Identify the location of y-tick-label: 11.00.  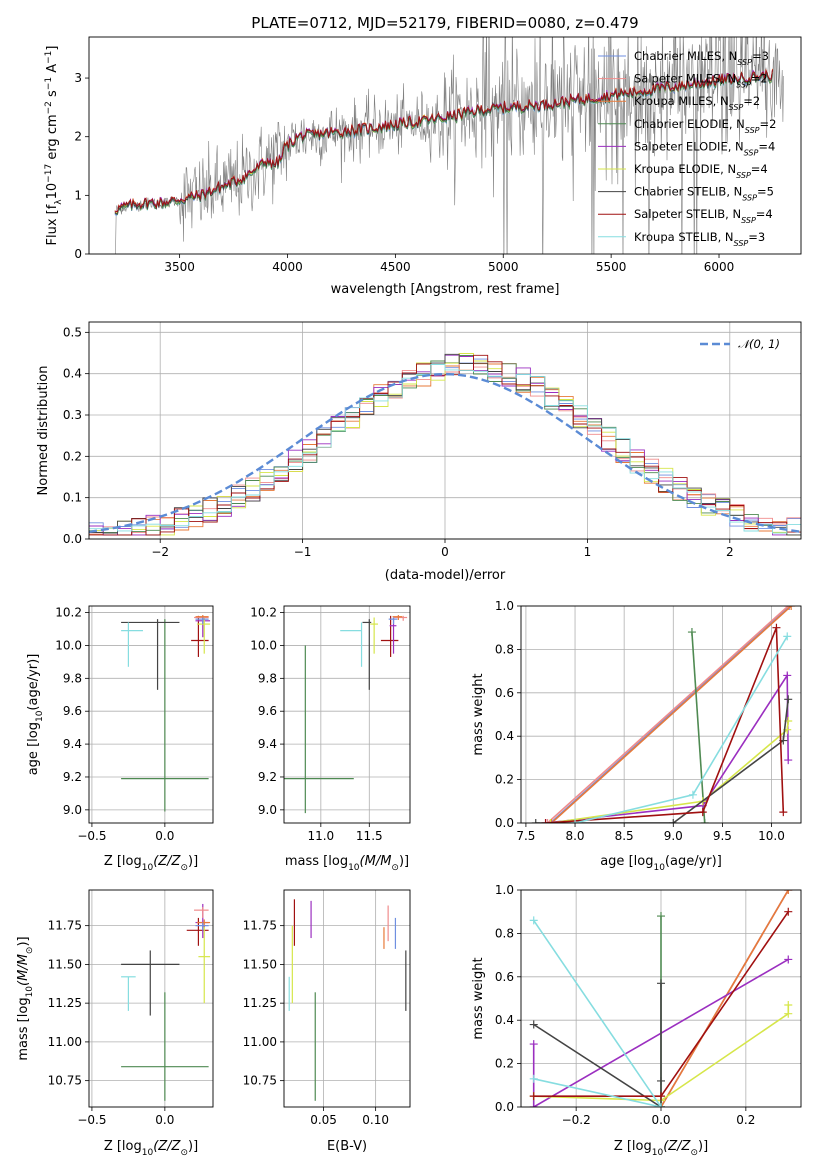
(65, 1042).